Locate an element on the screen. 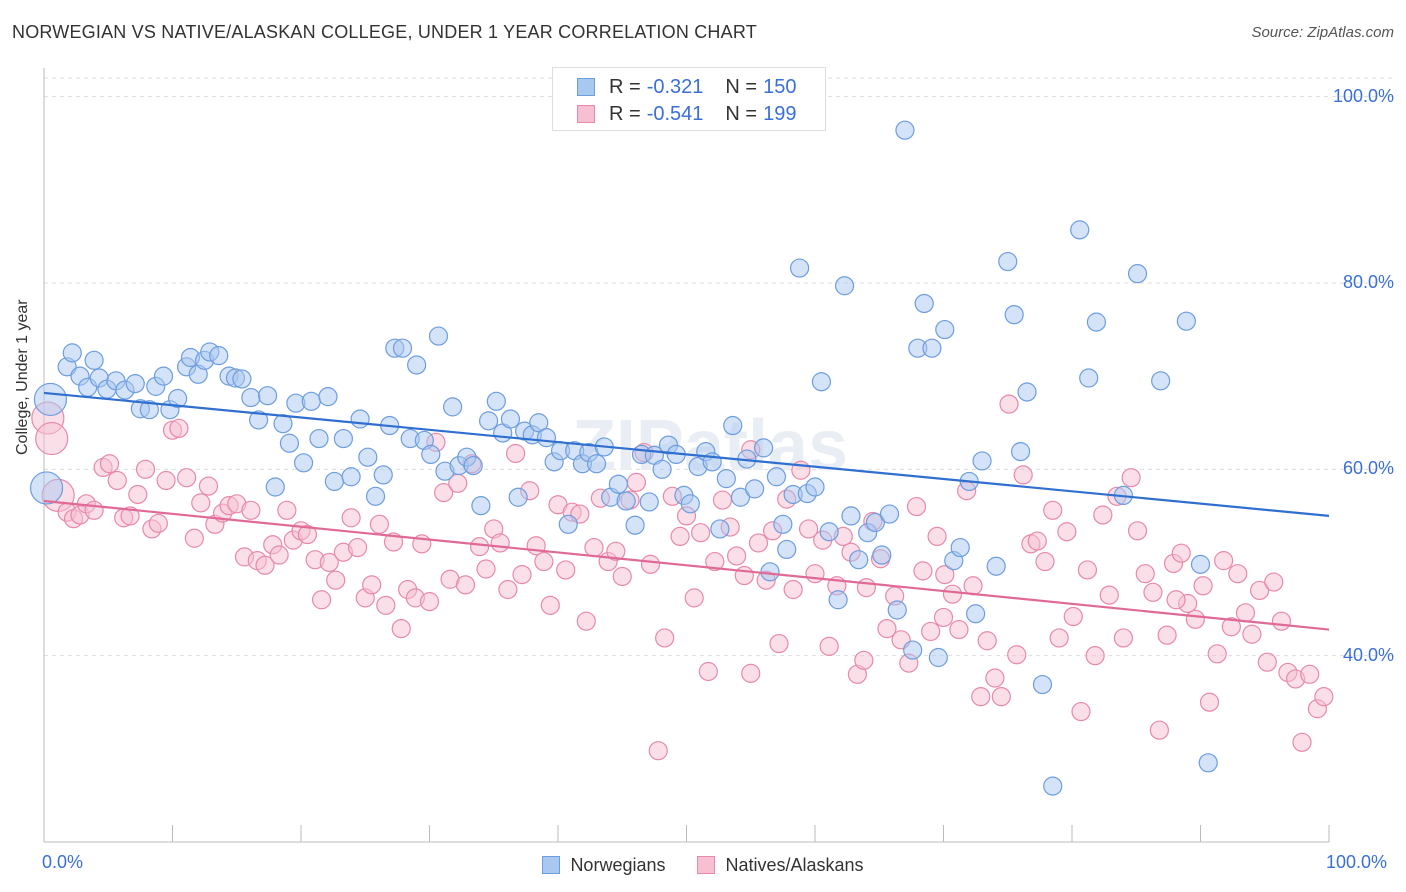 The height and width of the screenshot is (892, 1406). n-value: 150 is located at coordinates (780, 86).